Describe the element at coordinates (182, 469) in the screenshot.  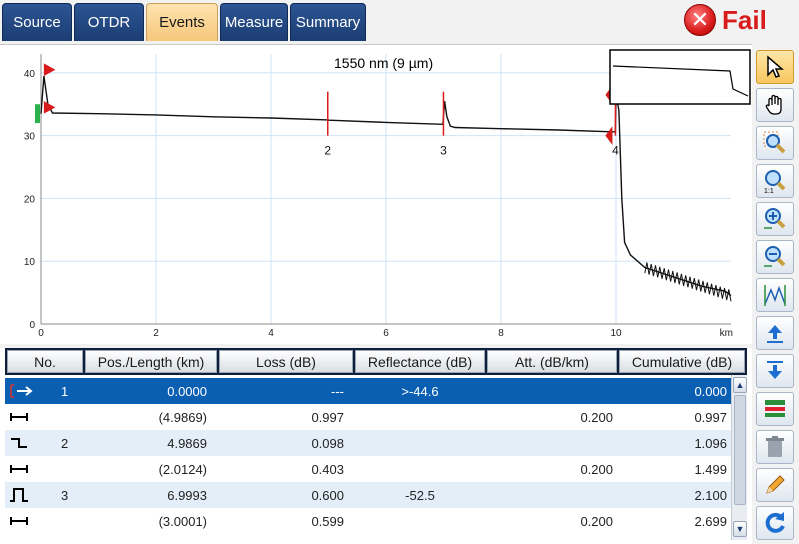
I see `cell-position: (2.0124)` at that location.